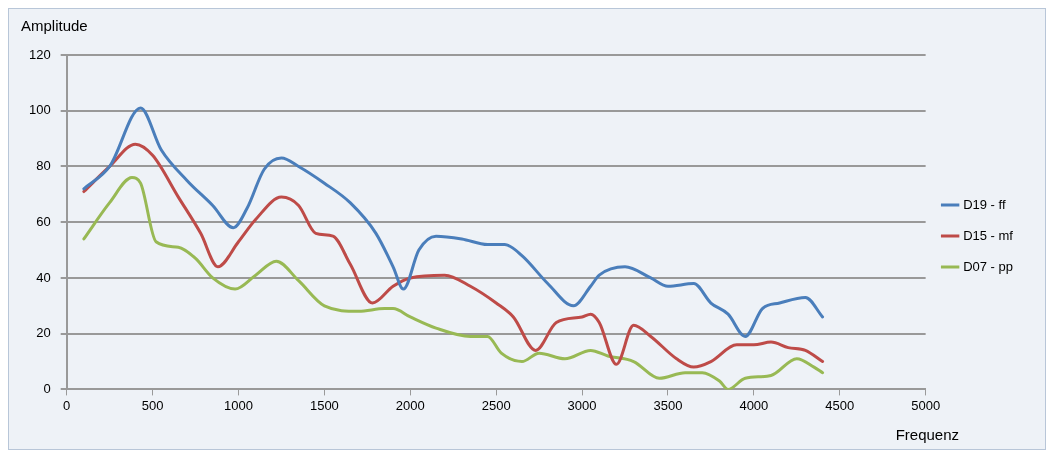 The width and height of the screenshot is (1054, 457). What do you see at coordinates (67, 405) in the screenshot?
I see `x-tick-label: 0` at bounding box center [67, 405].